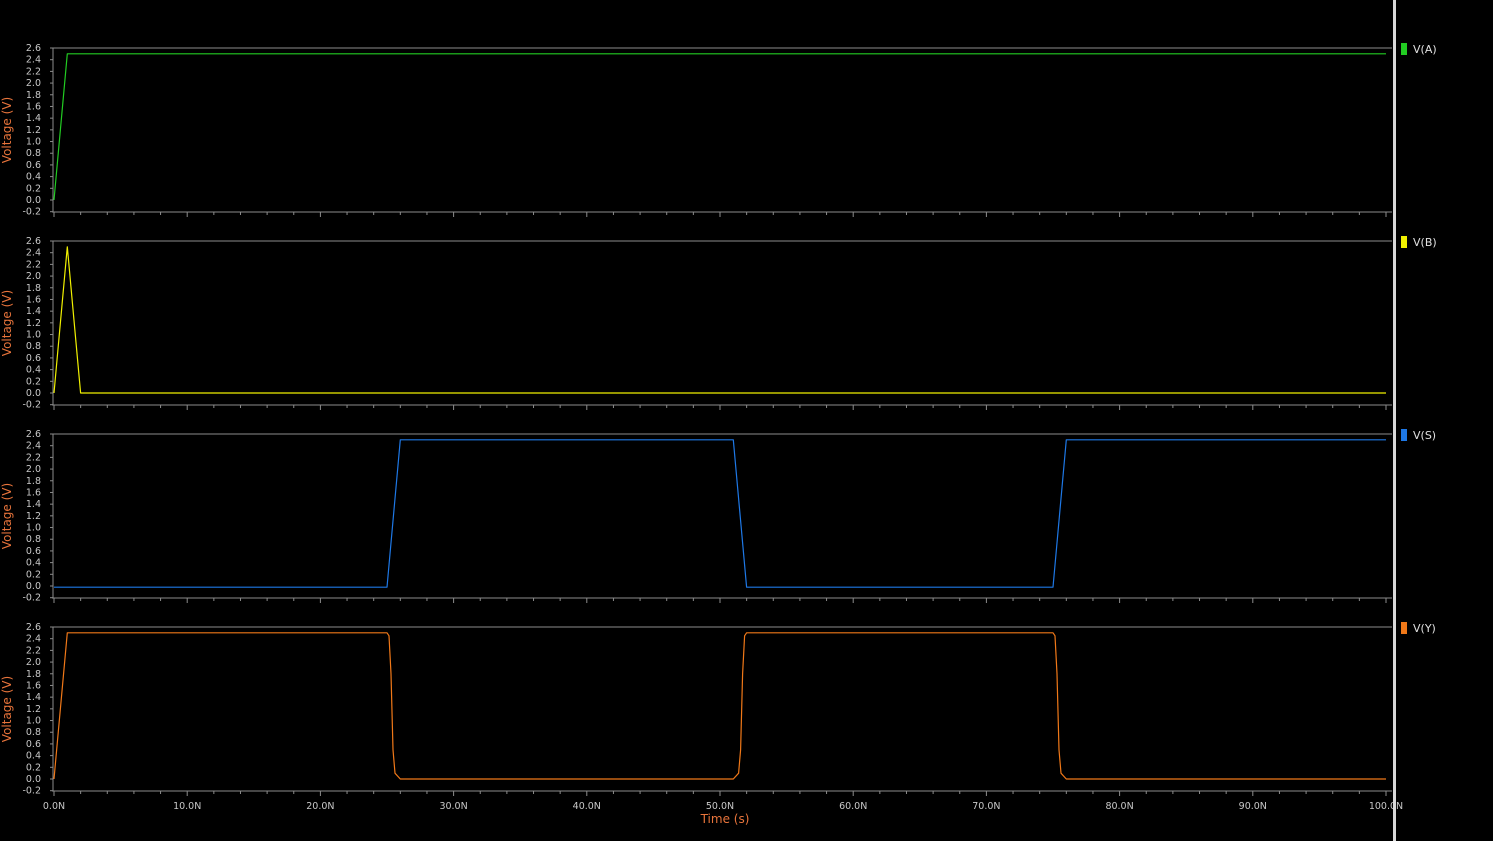  Describe the element at coordinates (7, 709) in the screenshot. I see `y-axis-label-4: Voltage (V)` at that location.